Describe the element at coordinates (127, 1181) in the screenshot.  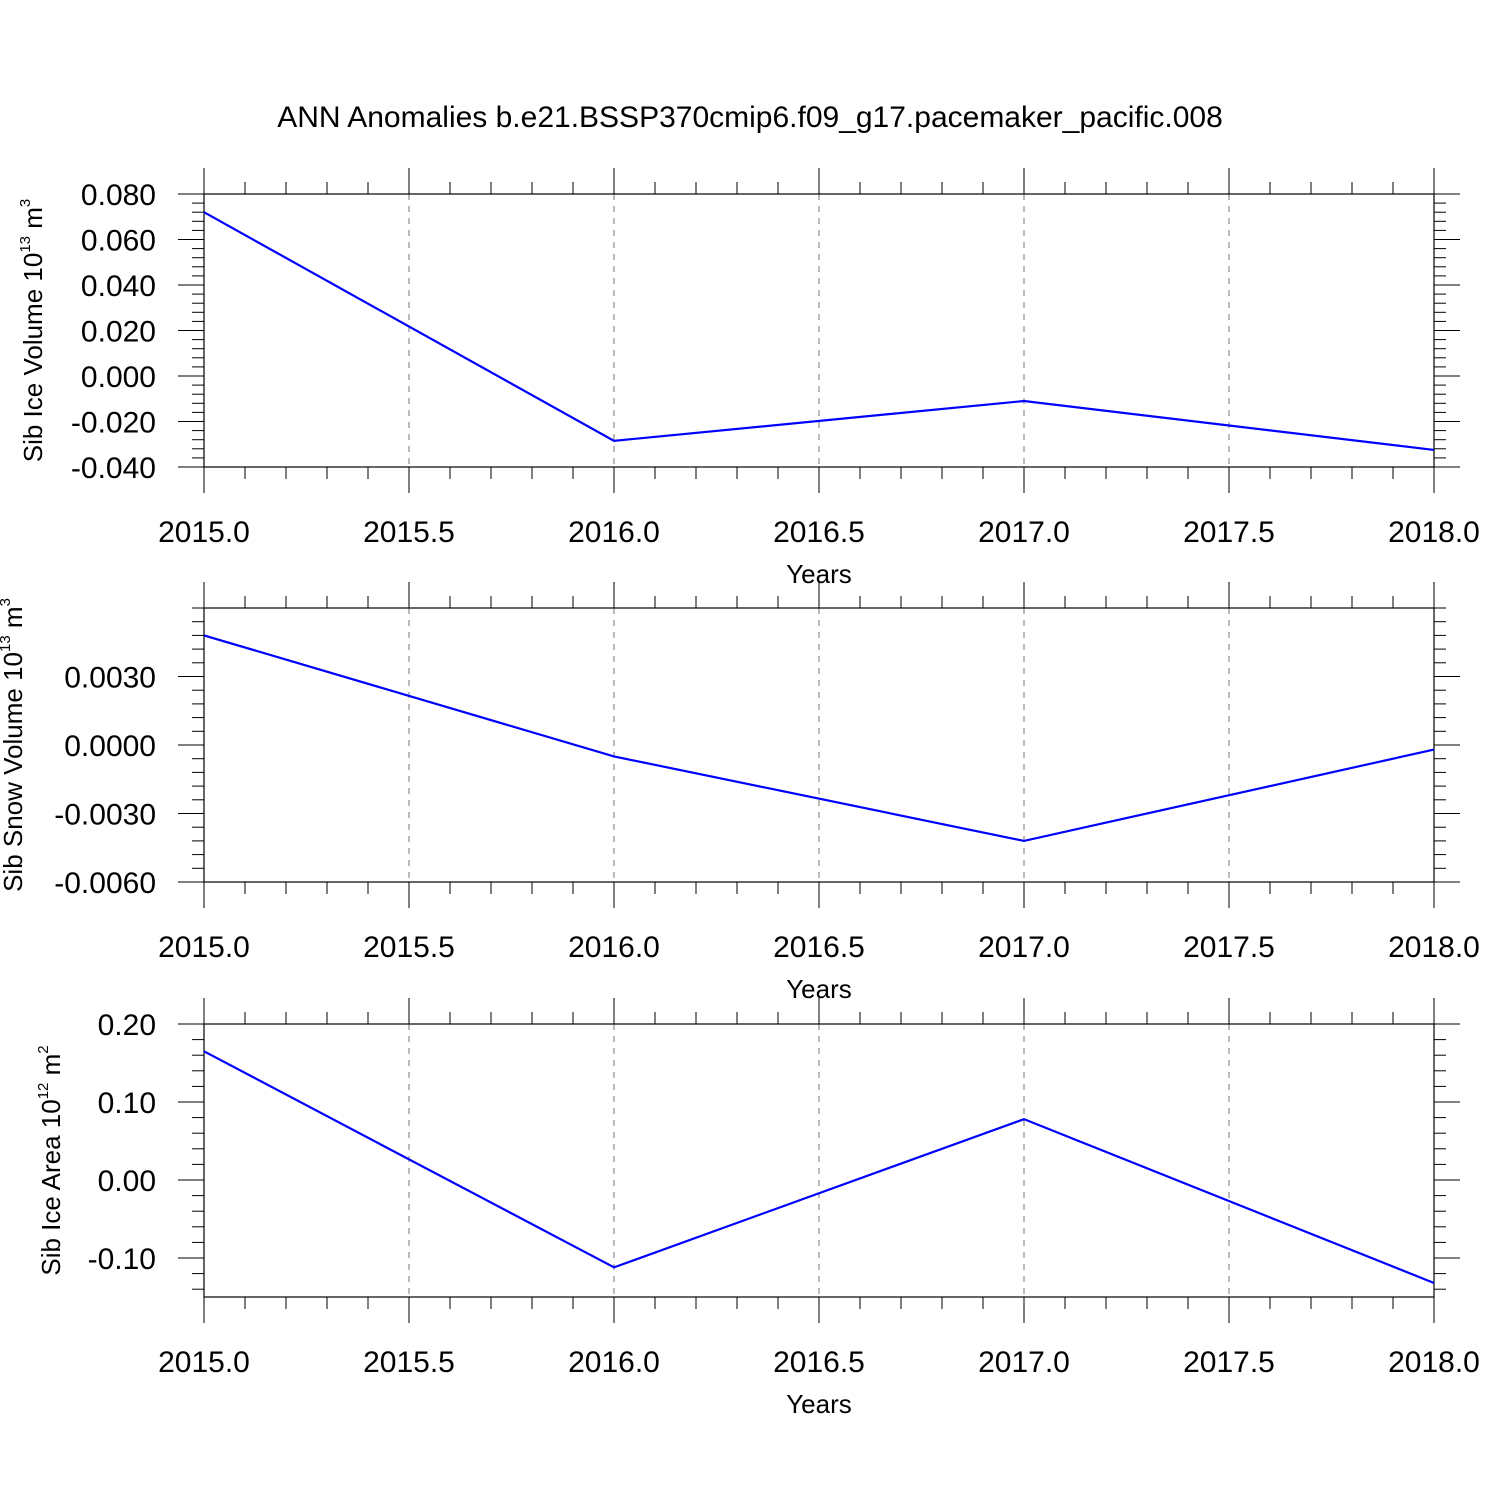
I see `y-tick-label: 0.00` at that location.